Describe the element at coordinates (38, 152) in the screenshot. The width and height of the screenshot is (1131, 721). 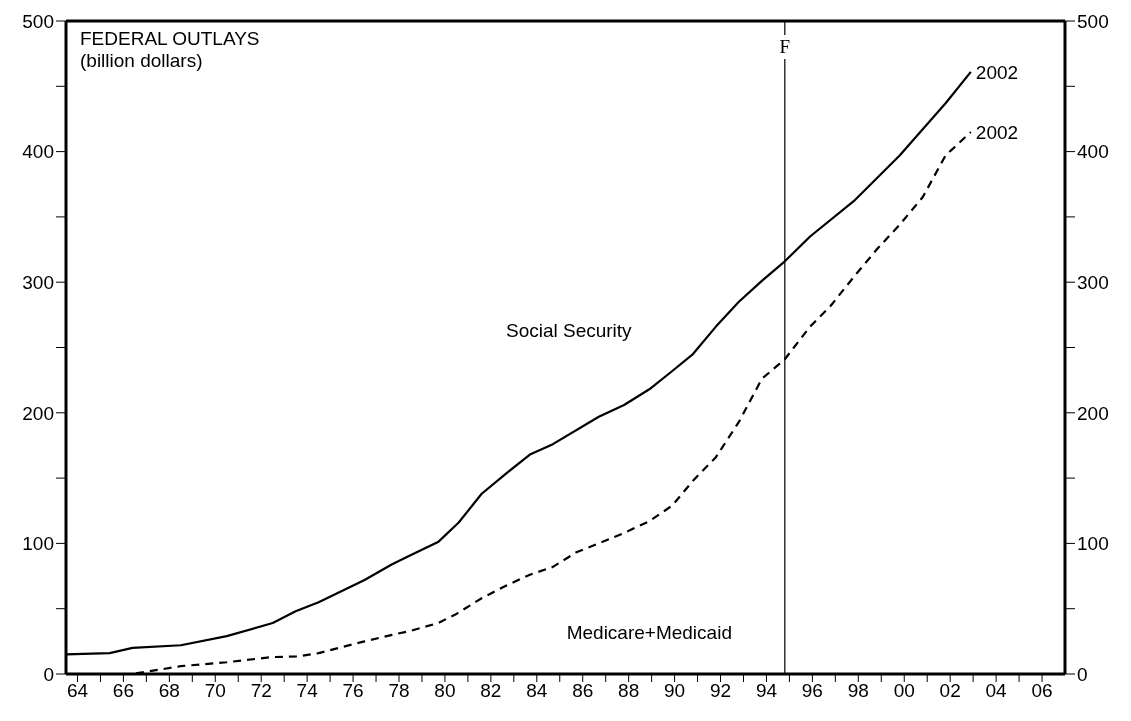
I see `y-tick-label: 400` at that location.